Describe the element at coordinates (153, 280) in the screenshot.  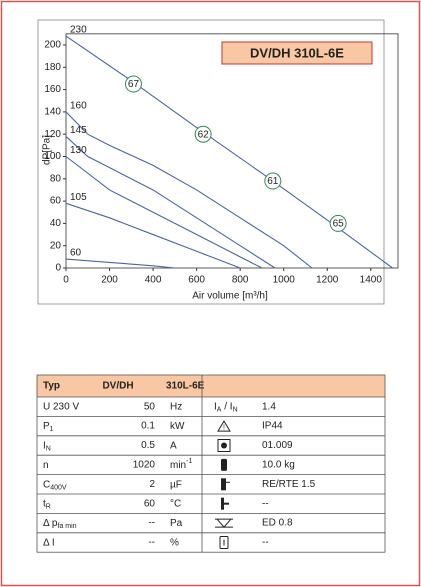
I see `x-tick-label: 400` at that location.